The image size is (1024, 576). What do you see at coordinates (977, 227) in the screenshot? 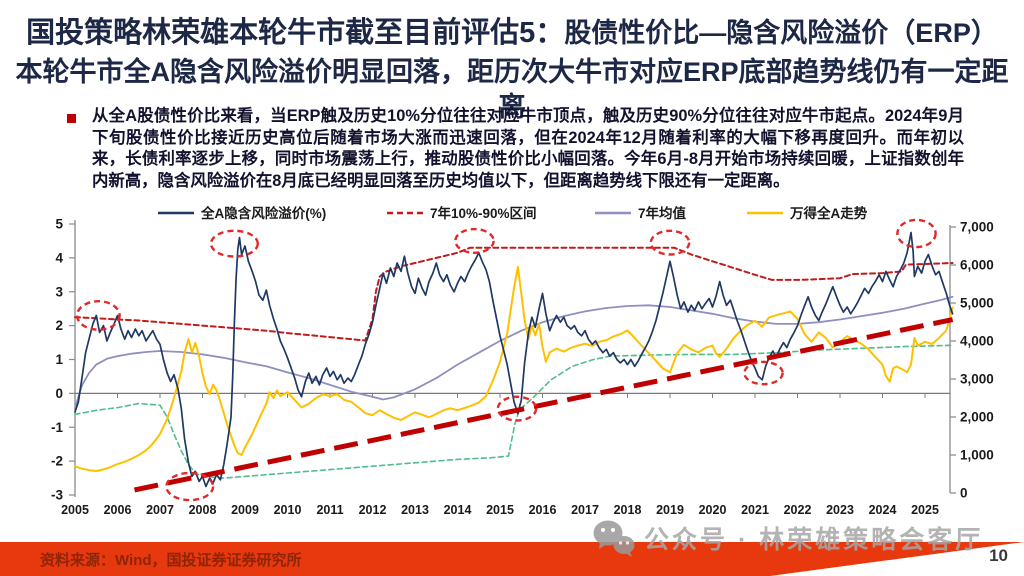
I see `y-right-tick-label: 7,000` at bounding box center [977, 227].